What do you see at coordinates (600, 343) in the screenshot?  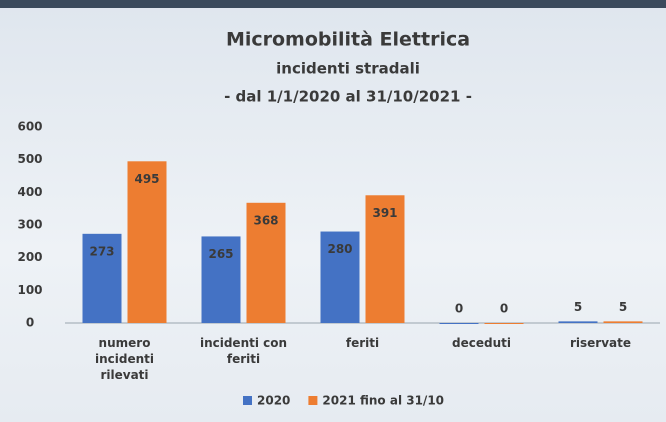 I see `x-tick-label: riservate` at bounding box center [600, 343].